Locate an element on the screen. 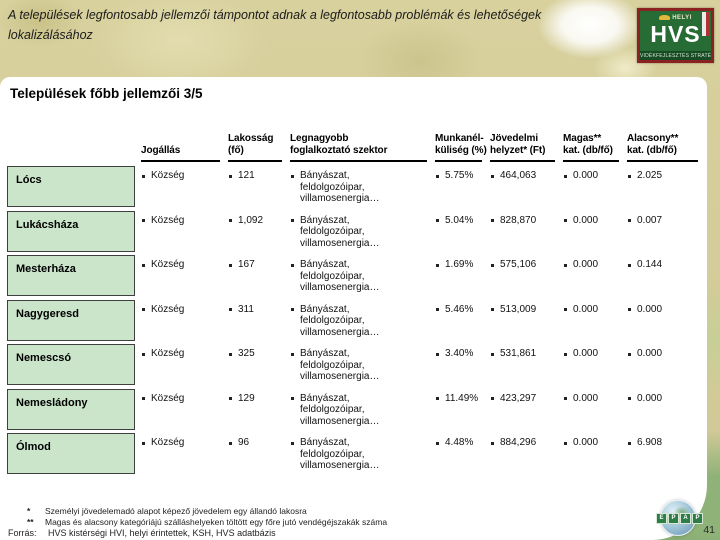 The height and width of the screenshot is (540, 720). cell-lakossag: 96 is located at coordinates (259, 453).